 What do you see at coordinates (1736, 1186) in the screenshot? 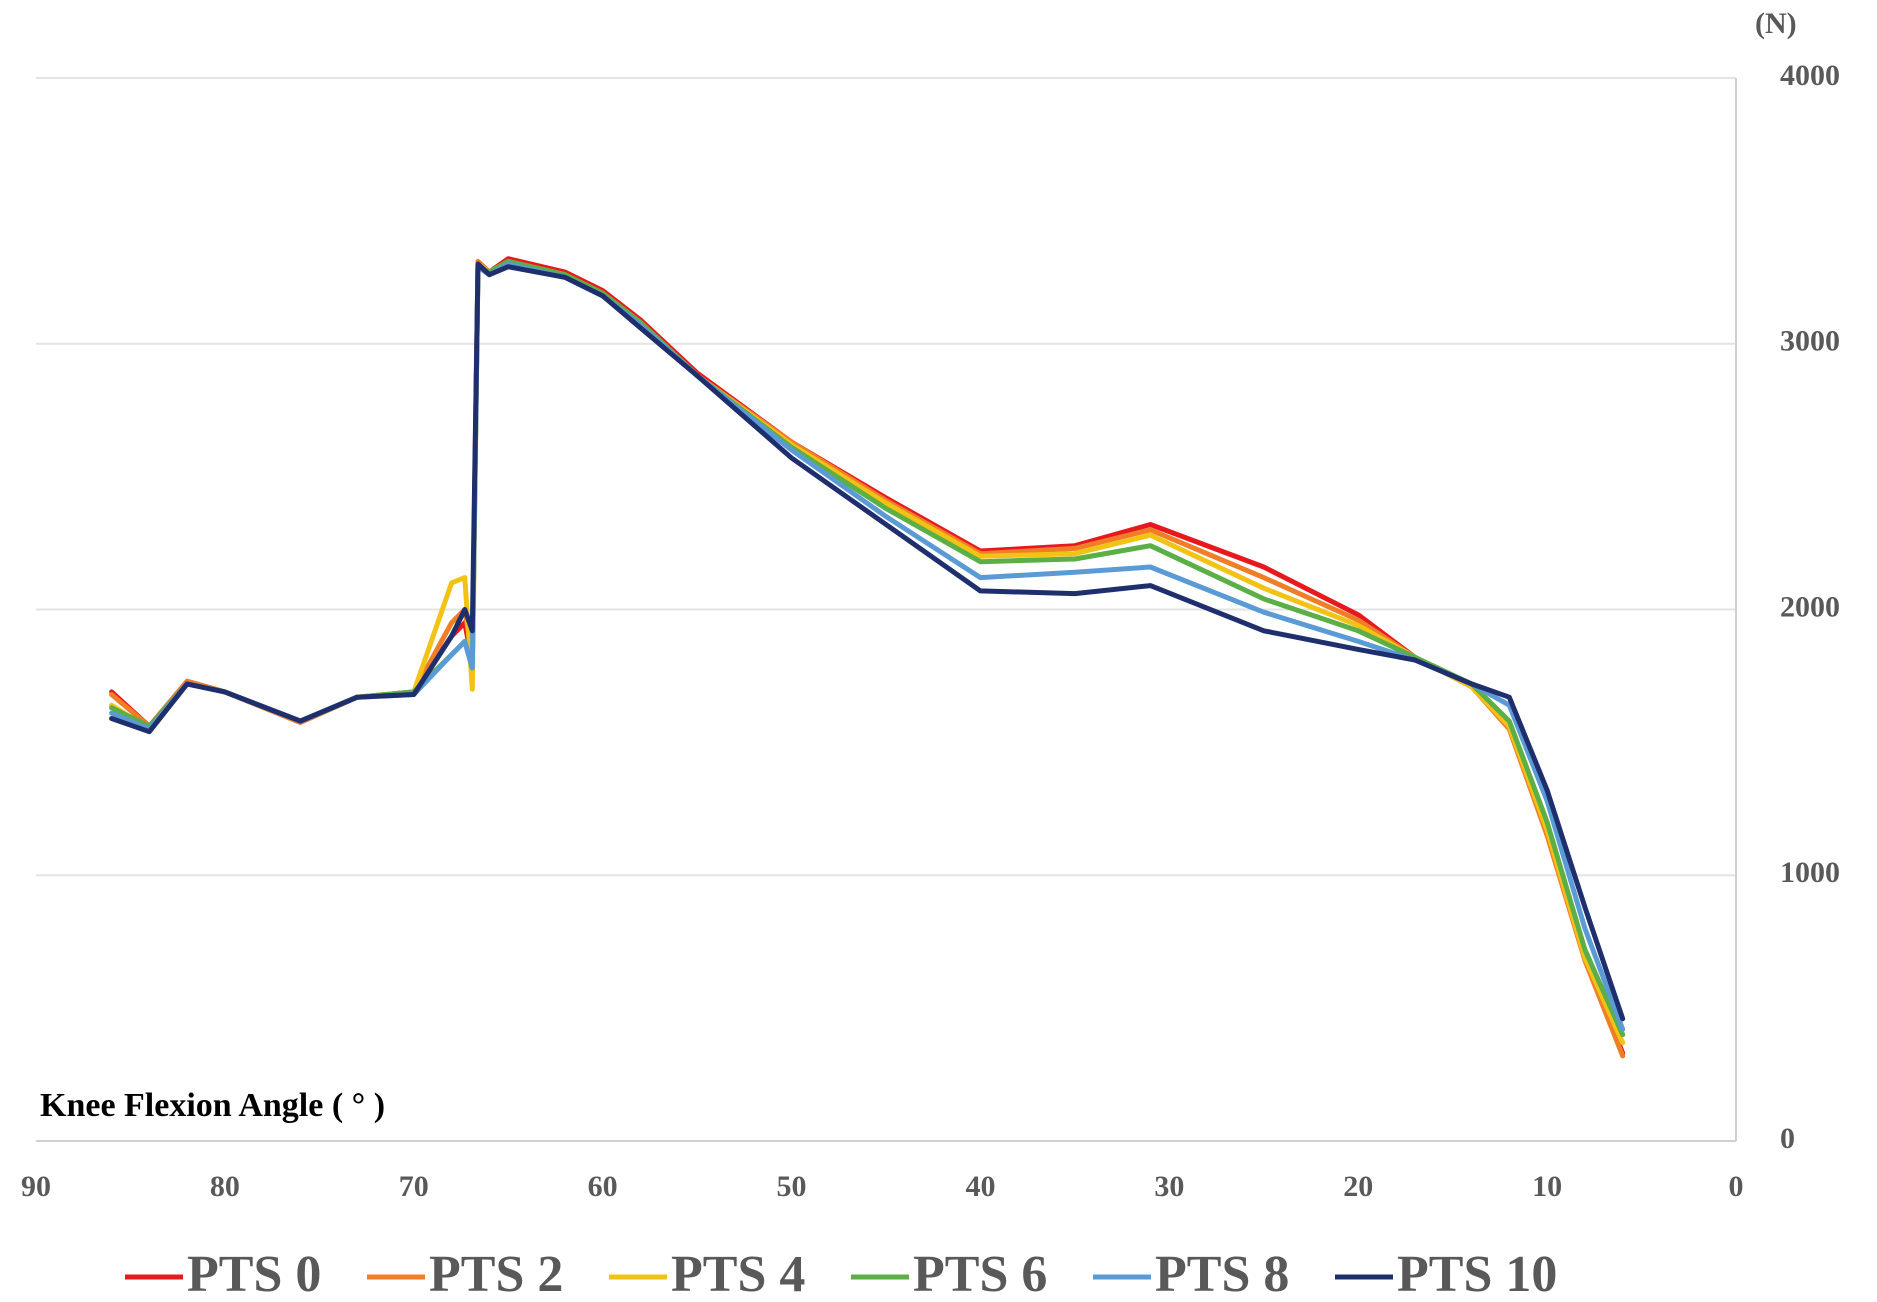
I see `x-tick-label: 0` at bounding box center [1736, 1186].